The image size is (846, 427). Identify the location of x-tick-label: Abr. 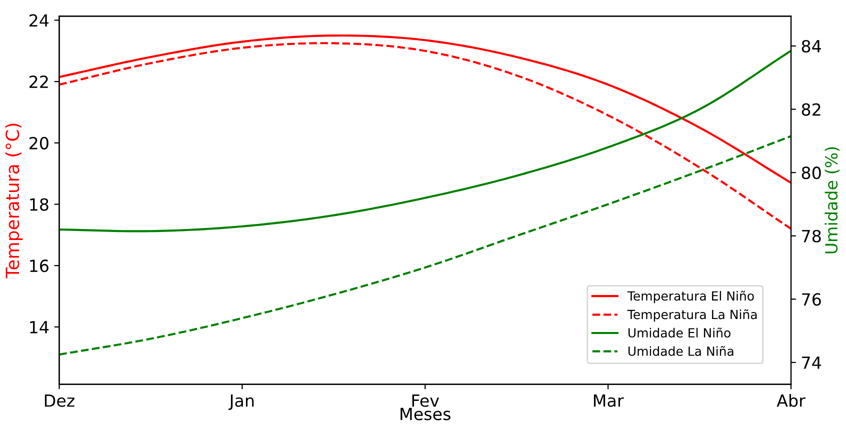
(791, 400).